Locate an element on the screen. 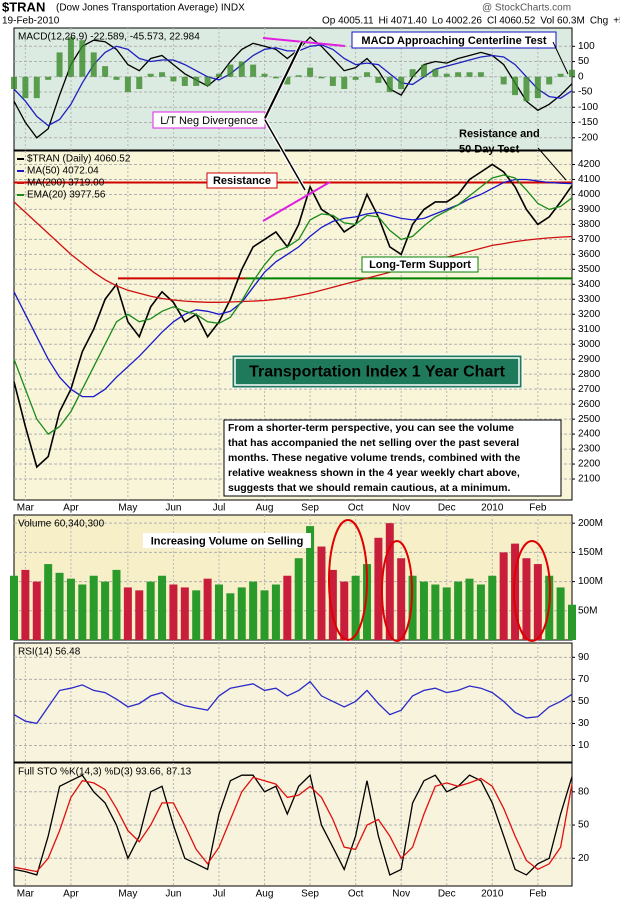 Image resolution: width=620 pixels, height=902 pixels. y-tick-label: 80 is located at coordinates (584, 791).